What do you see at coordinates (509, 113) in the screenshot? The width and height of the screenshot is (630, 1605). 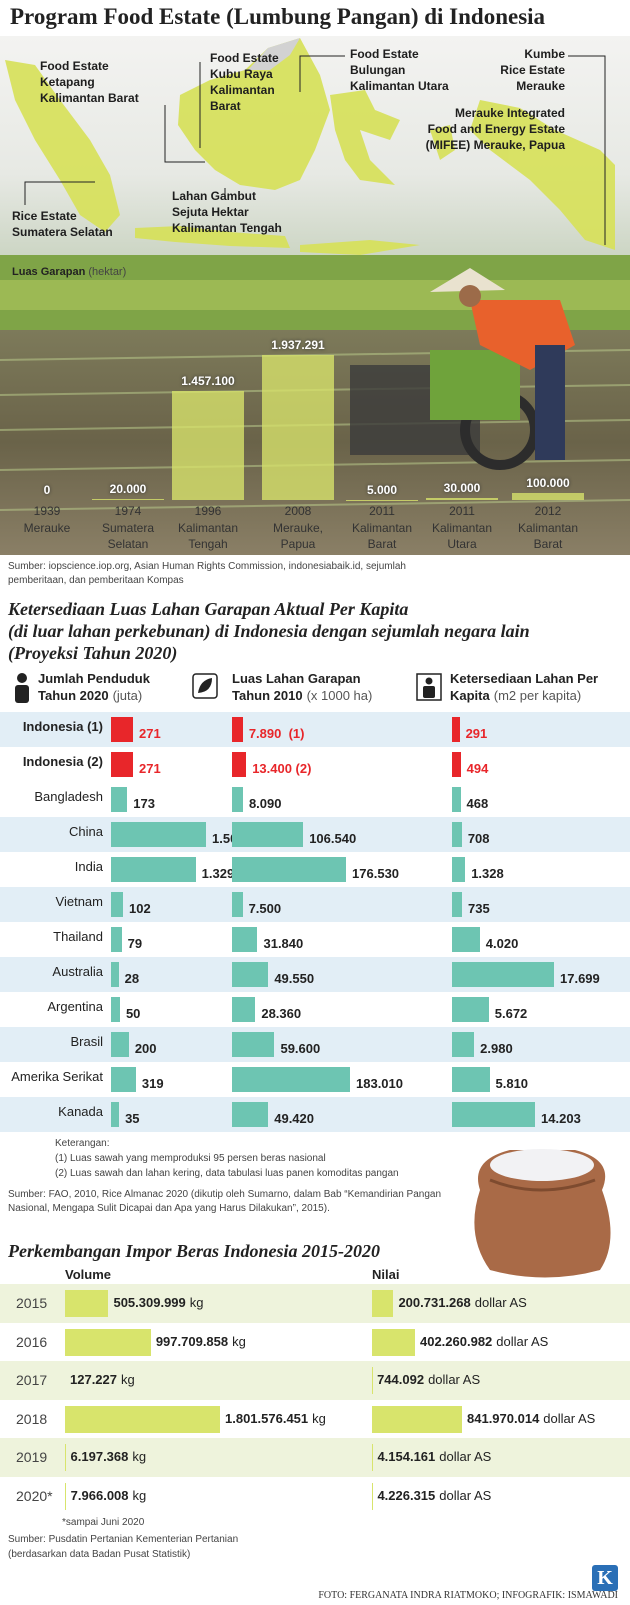 I see `map-label-line: Merauke Integrated` at bounding box center [509, 113].